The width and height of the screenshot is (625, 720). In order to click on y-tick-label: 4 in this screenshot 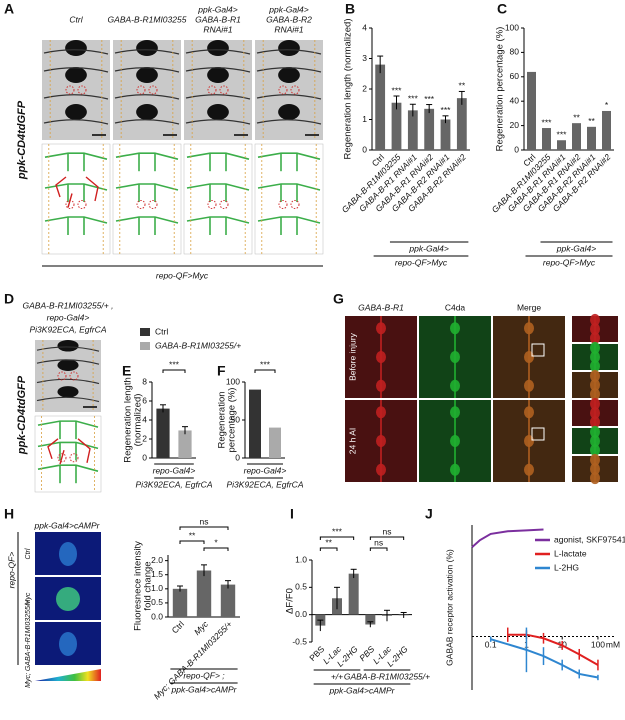, I will do `click(364, 27)`.